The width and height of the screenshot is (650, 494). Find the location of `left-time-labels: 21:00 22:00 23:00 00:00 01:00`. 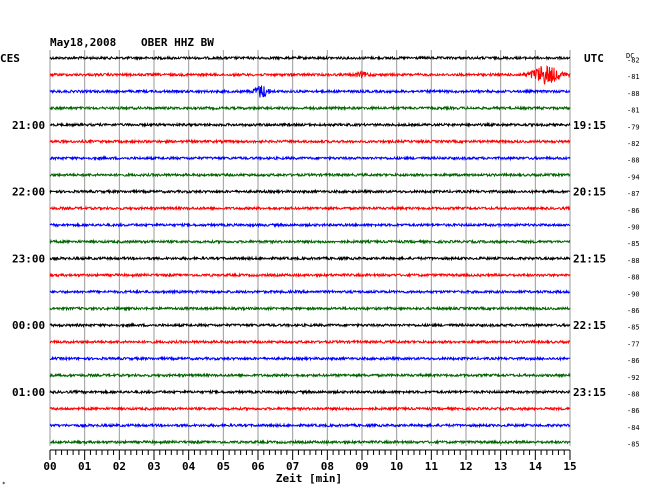

left-time-labels: 21:00 22:00 23:00 00:00 01:00 is located at coordinates (28, 259).